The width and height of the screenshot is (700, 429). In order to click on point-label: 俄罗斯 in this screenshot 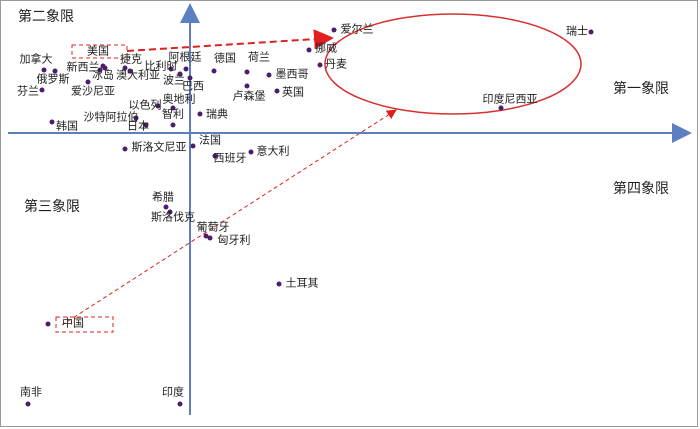, I will do `click(53, 79)`.